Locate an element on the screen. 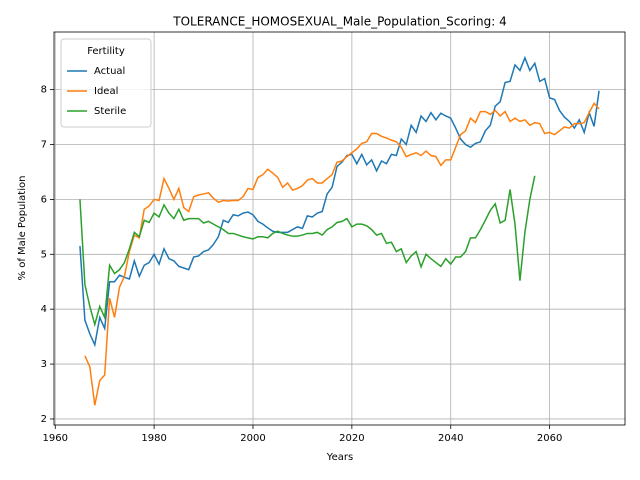 This screenshot has width=640, height=480. y-tick-label: 5 is located at coordinates (44, 254).